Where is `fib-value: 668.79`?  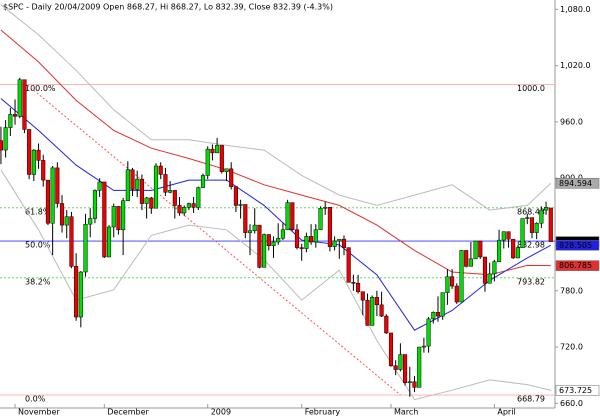 fib-value: 668.79 is located at coordinates (531, 399).